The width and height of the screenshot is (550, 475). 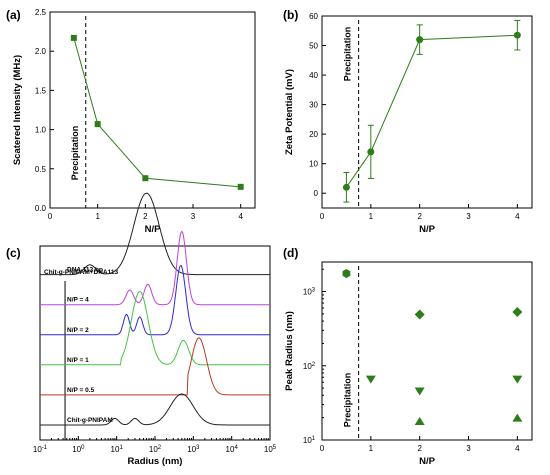 I want to click on panel-label: (c), so click(x=13, y=253).